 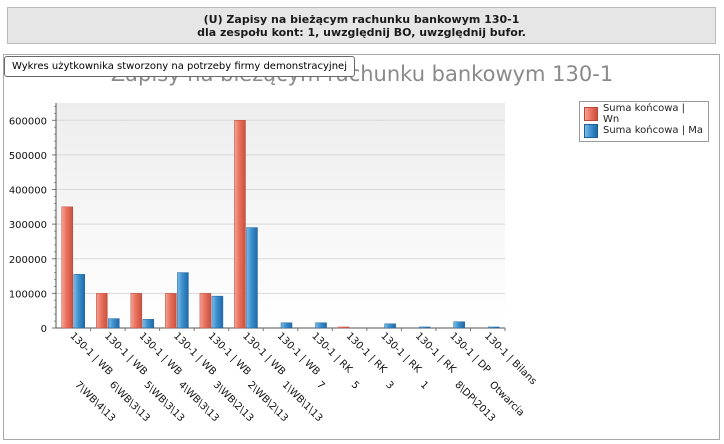 What do you see at coordinates (28, 294) in the screenshot?
I see `y-tick-label: 100000` at bounding box center [28, 294].